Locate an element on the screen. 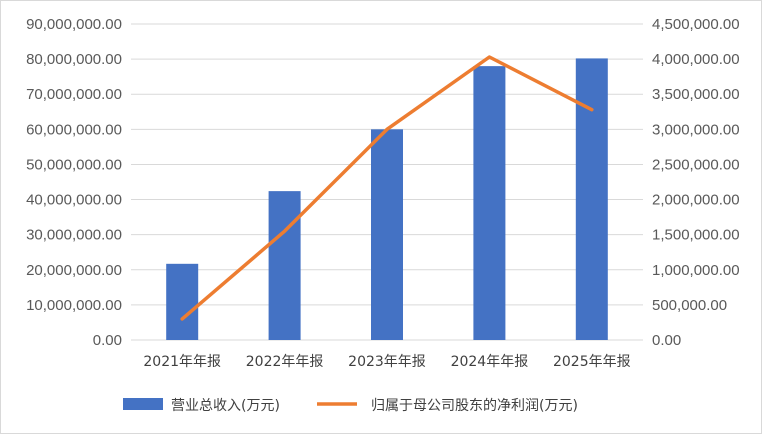 This screenshot has width=762, height=434. right-tick-label: 2,500,000.00 is located at coordinates (696, 164).